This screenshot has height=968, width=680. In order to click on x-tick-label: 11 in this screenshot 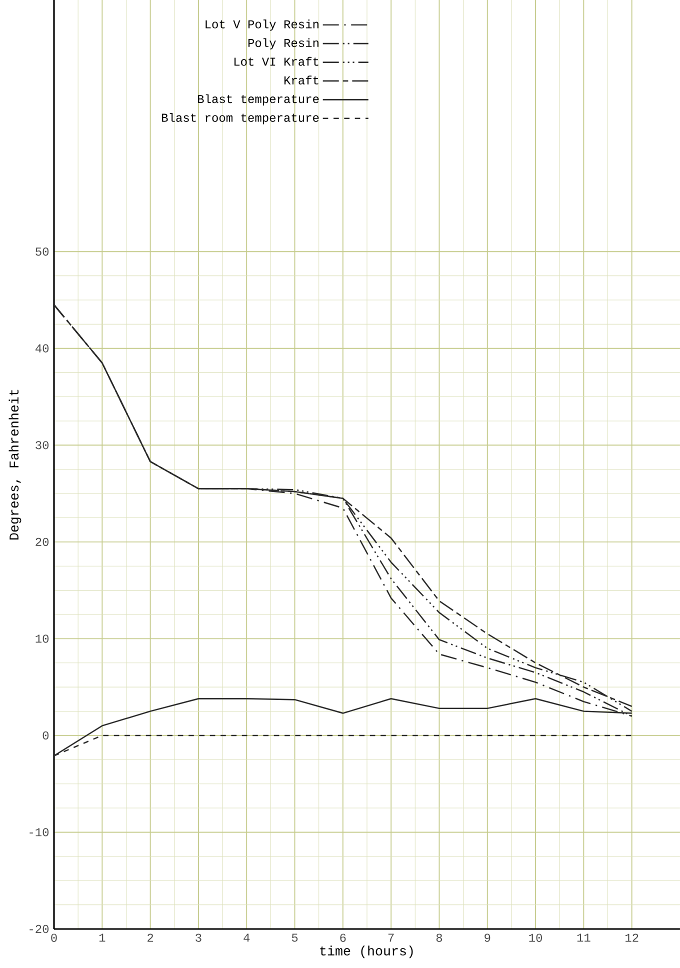, I will do `click(583, 938)`.